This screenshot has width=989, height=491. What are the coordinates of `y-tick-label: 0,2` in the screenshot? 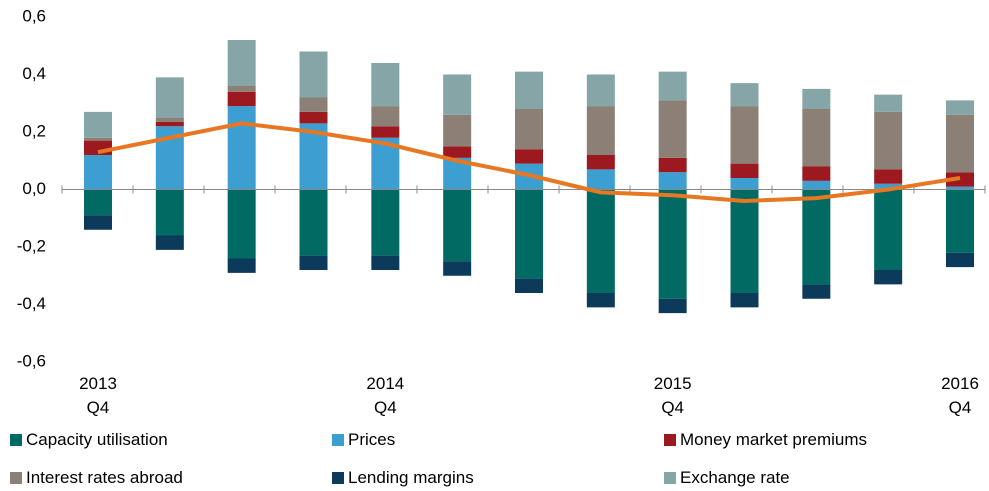 It's located at (34, 130).